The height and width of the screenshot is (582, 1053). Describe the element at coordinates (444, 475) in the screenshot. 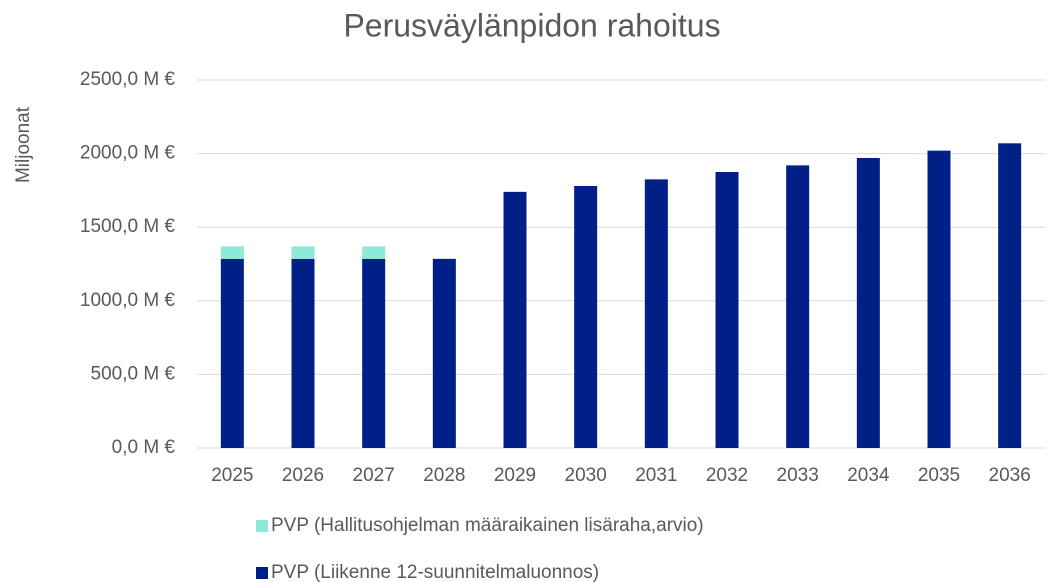

I see `x-tick-label: 2028` at that location.